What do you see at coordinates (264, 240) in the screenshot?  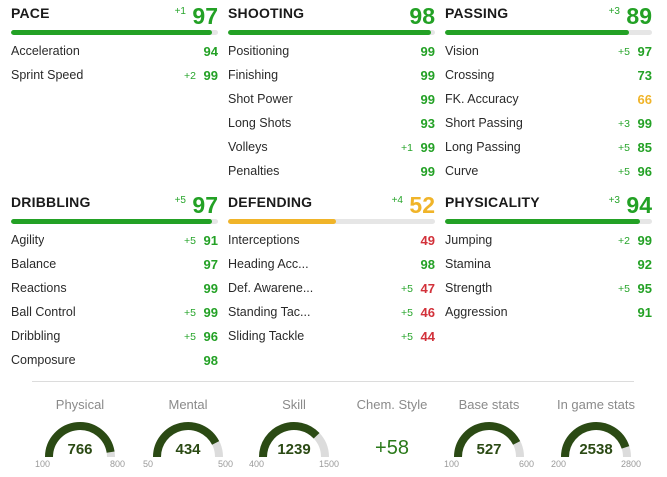 I see `stat-label: Interceptions` at bounding box center [264, 240].